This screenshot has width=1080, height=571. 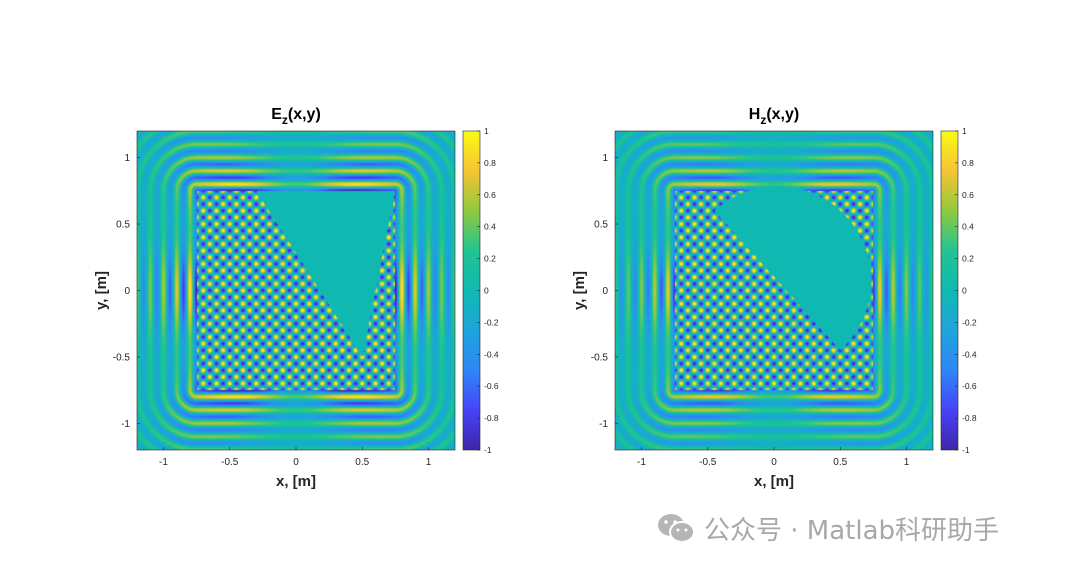 I want to click on wechat-icon, so click(x=676, y=528).